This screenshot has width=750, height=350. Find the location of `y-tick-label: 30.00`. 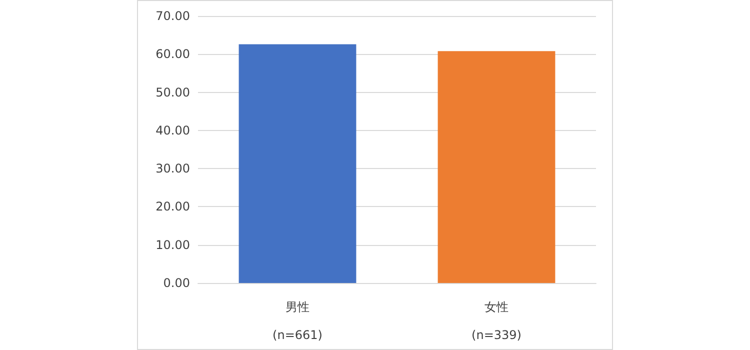

y-tick-label: 30.00 is located at coordinates (173, 169).